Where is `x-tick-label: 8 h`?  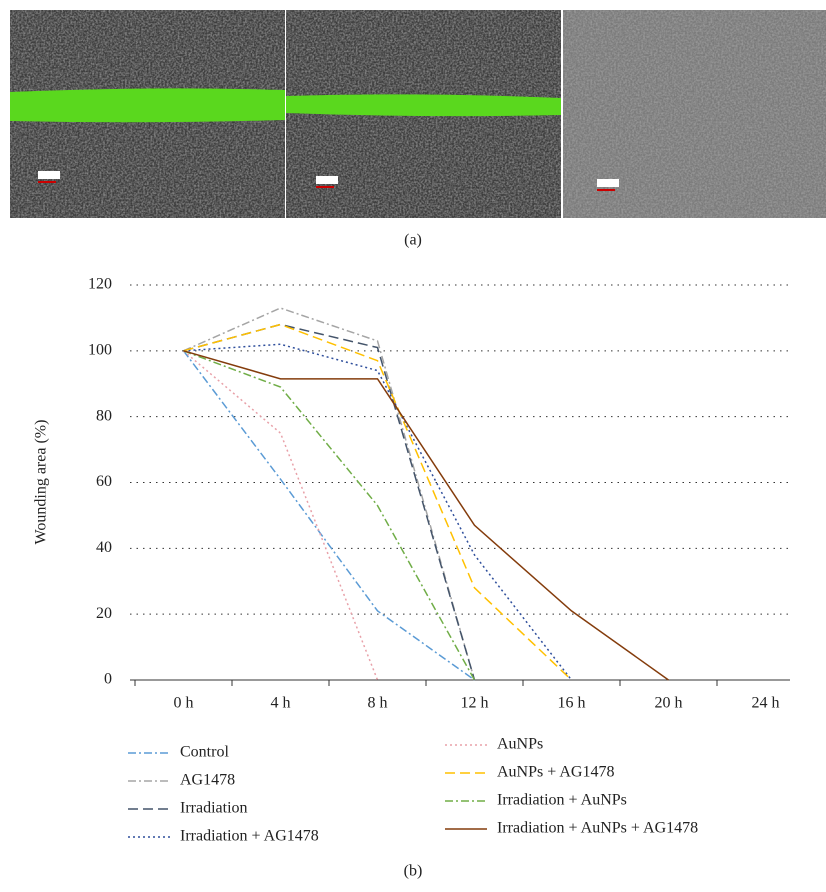 x-tick-label: 8 h is located at coordinates (378, 703).